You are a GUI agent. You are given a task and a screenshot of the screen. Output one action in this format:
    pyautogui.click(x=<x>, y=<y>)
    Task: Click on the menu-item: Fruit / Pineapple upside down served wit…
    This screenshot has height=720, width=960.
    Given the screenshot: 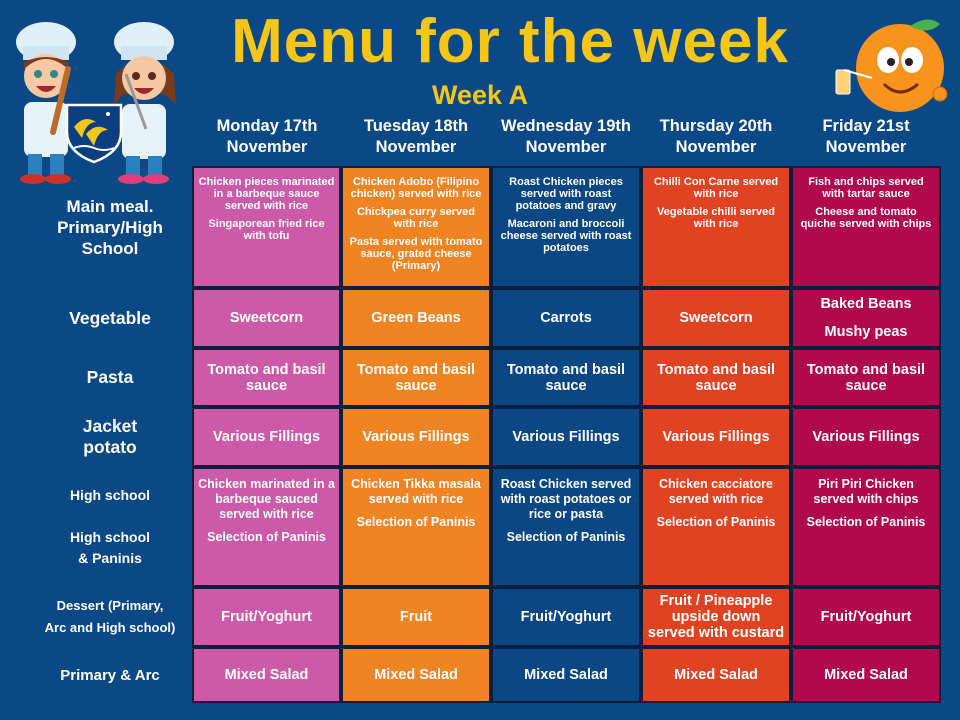 What is the action you would take?
    pyautogui.click(x=716, y=617)
    